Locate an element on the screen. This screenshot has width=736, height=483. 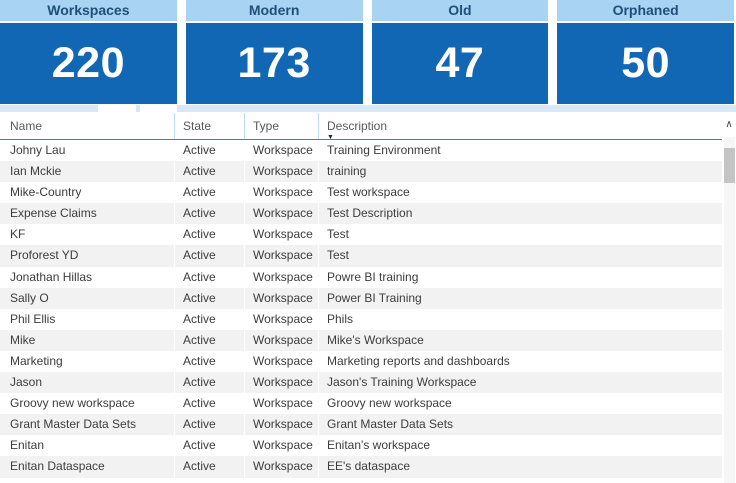
cell-name: Marketing is located at coordinates (36, 360).